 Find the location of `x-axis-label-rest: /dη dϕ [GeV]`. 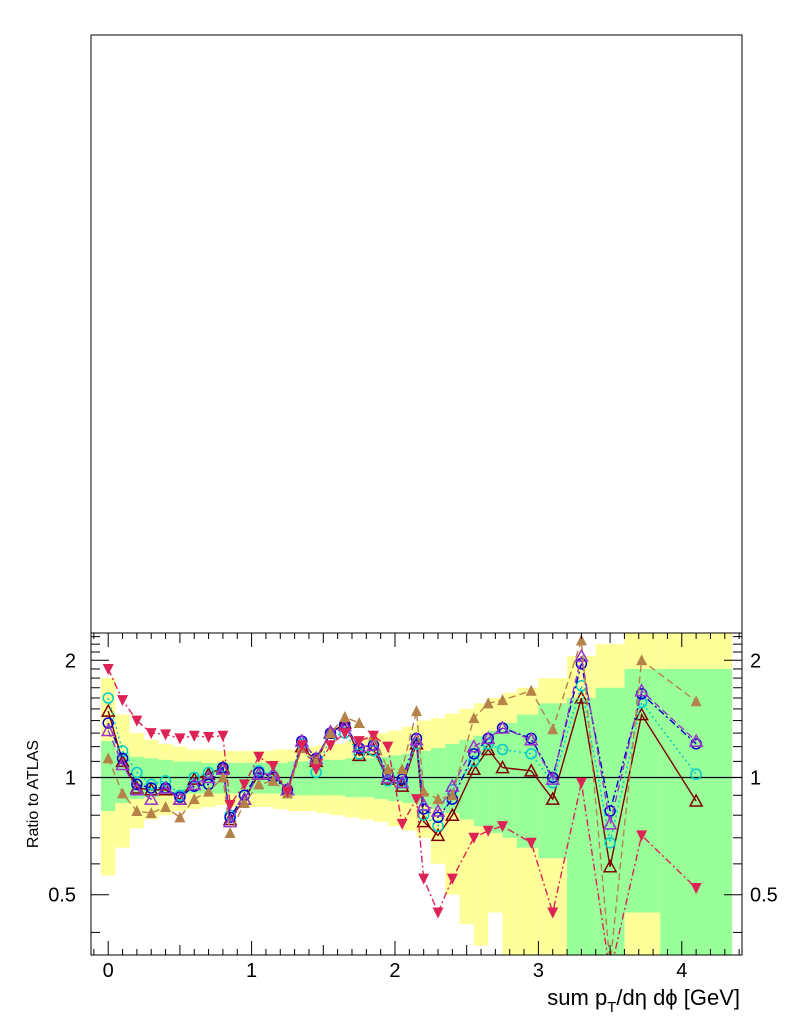

x-axis-label-rest: /dη dϕ [GeV] is located at coordinates (678, 997).